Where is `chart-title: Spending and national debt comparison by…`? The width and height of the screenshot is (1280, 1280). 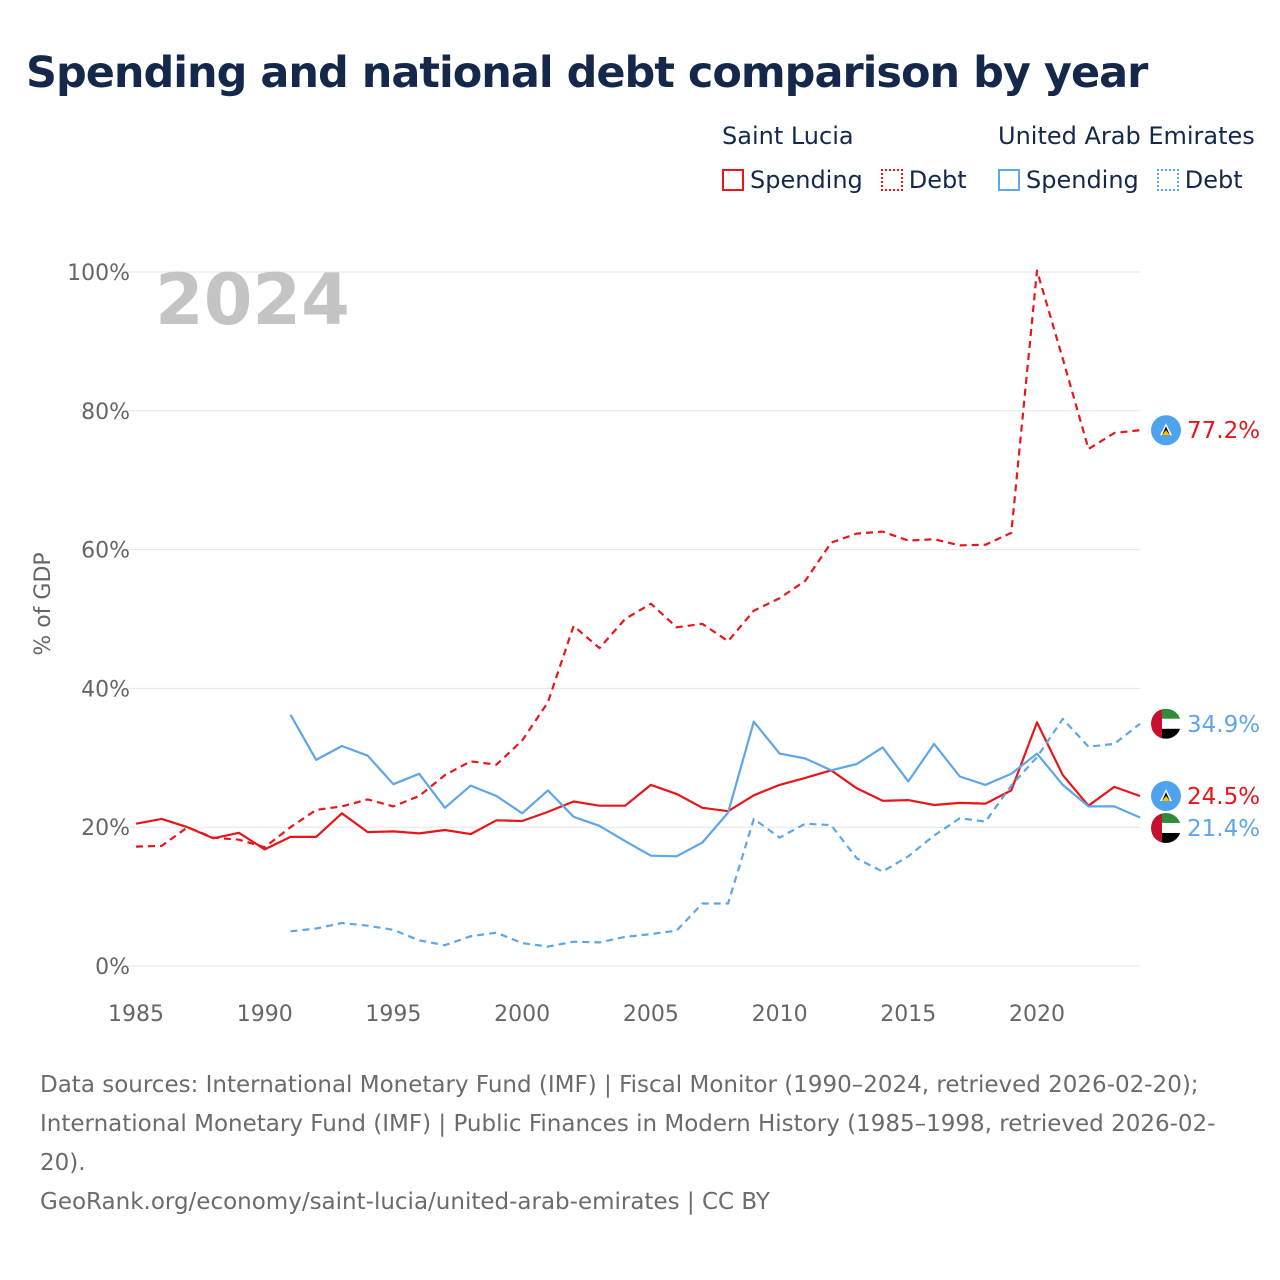 chart-title: Spending and national debt comparison by… is located at coordinates (587, 73).